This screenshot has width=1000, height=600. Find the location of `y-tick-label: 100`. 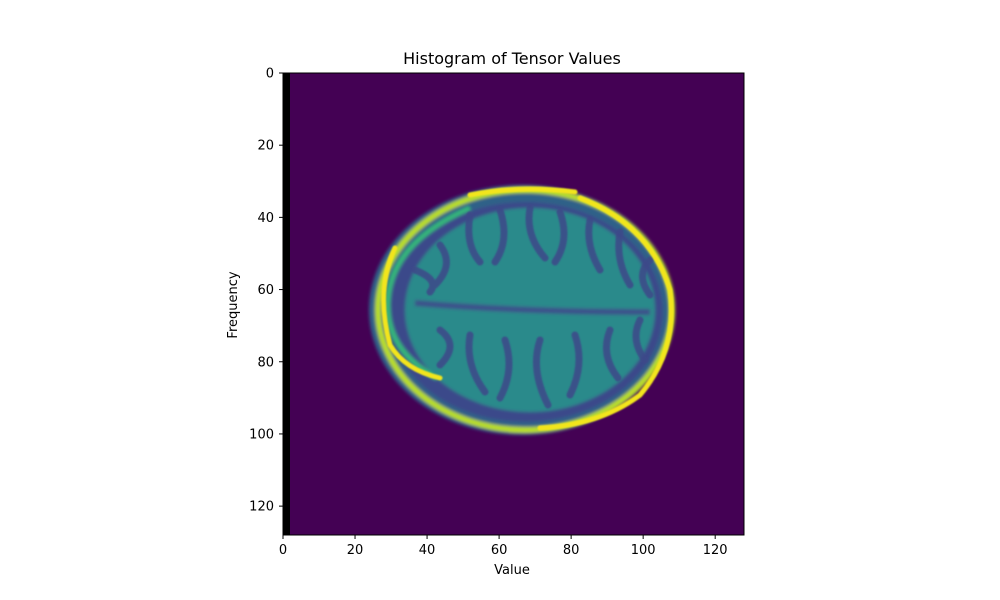

y-tick-label: 100 is located at coordinates (261, 434).